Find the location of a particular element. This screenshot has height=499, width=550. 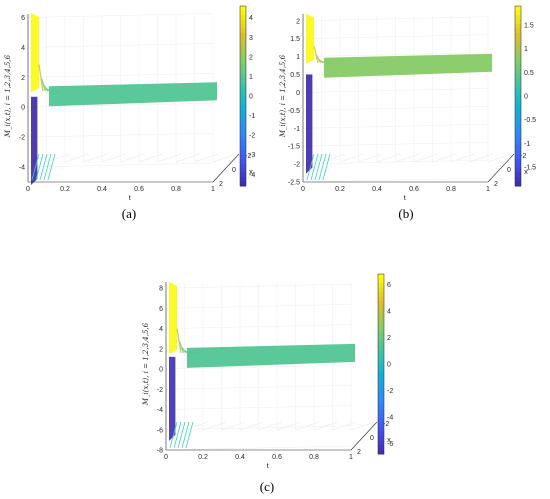

colorbar-tick-label: 3 is located at coordinates (251, 38).